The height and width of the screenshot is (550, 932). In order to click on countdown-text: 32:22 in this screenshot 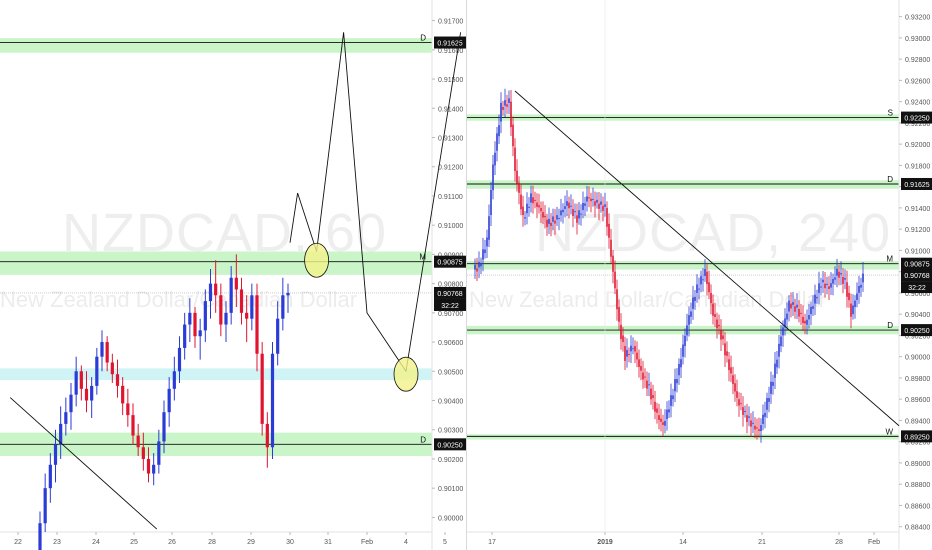, I will do `click(917, 288)`.